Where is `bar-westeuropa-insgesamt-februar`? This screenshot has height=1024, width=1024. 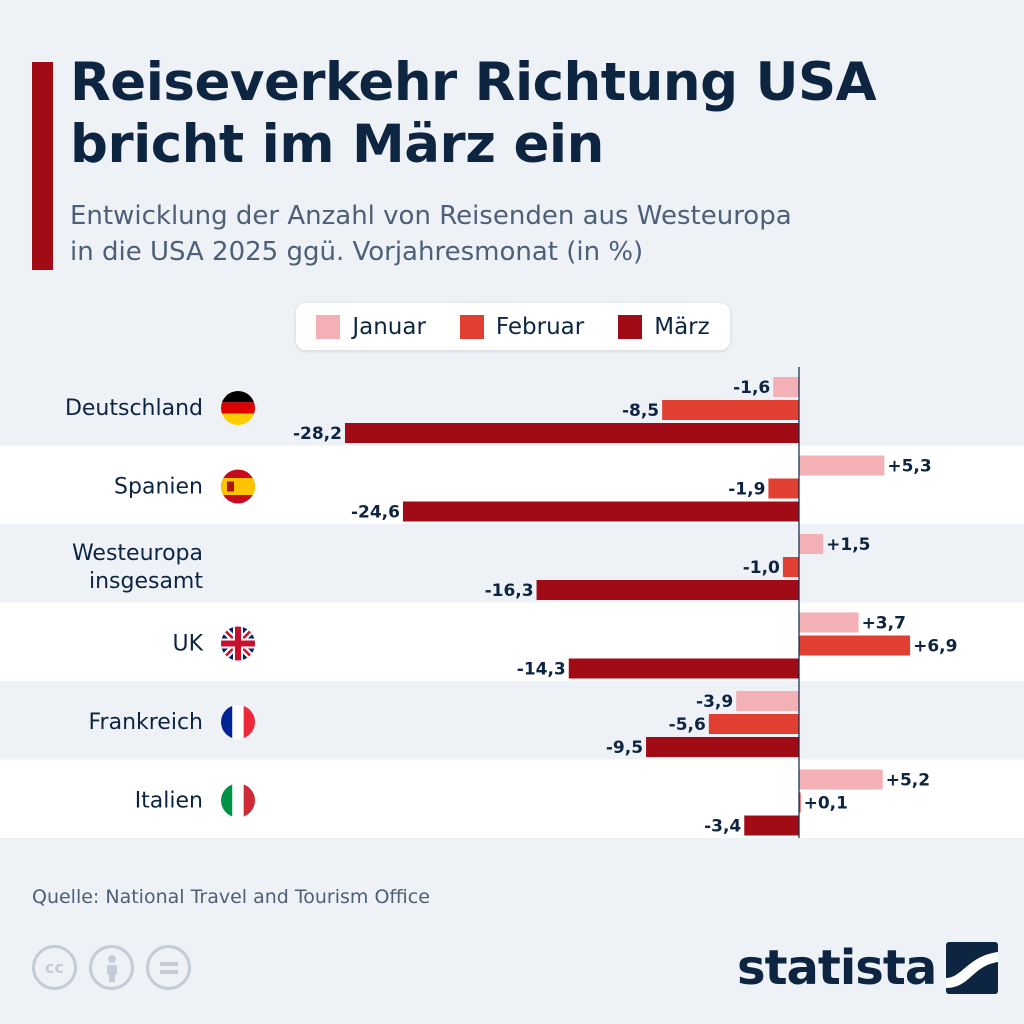 bar-westeuropa-insgesamt-februar is located at coordinates (790, 567).